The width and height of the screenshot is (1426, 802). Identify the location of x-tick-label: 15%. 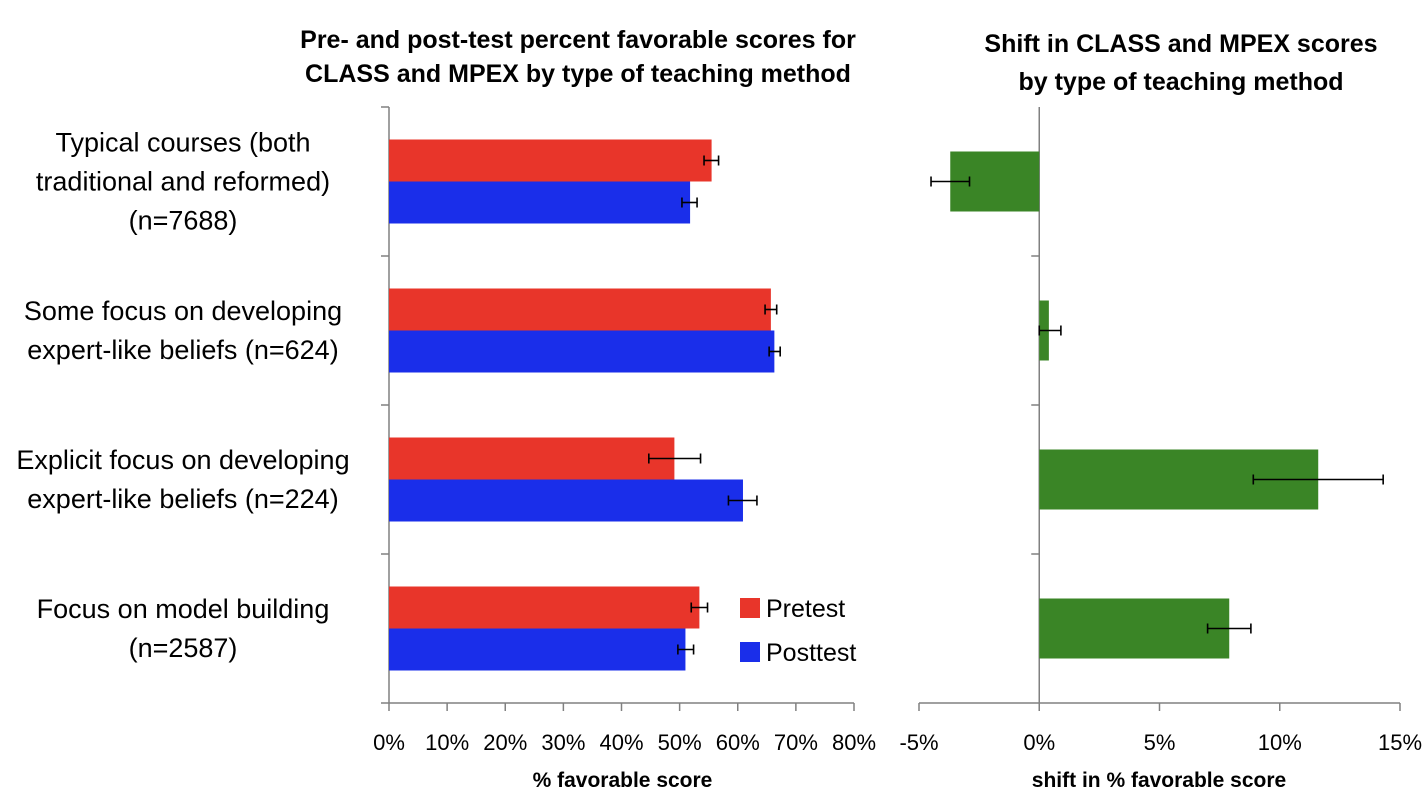
(1400, 742).